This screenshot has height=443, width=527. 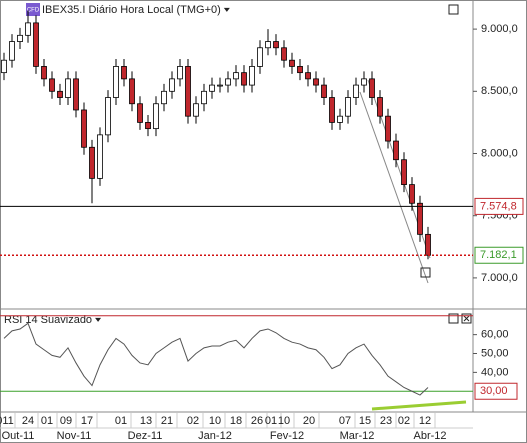 I want to click on price-label: 7.182,1, so click(x=498, y=255).